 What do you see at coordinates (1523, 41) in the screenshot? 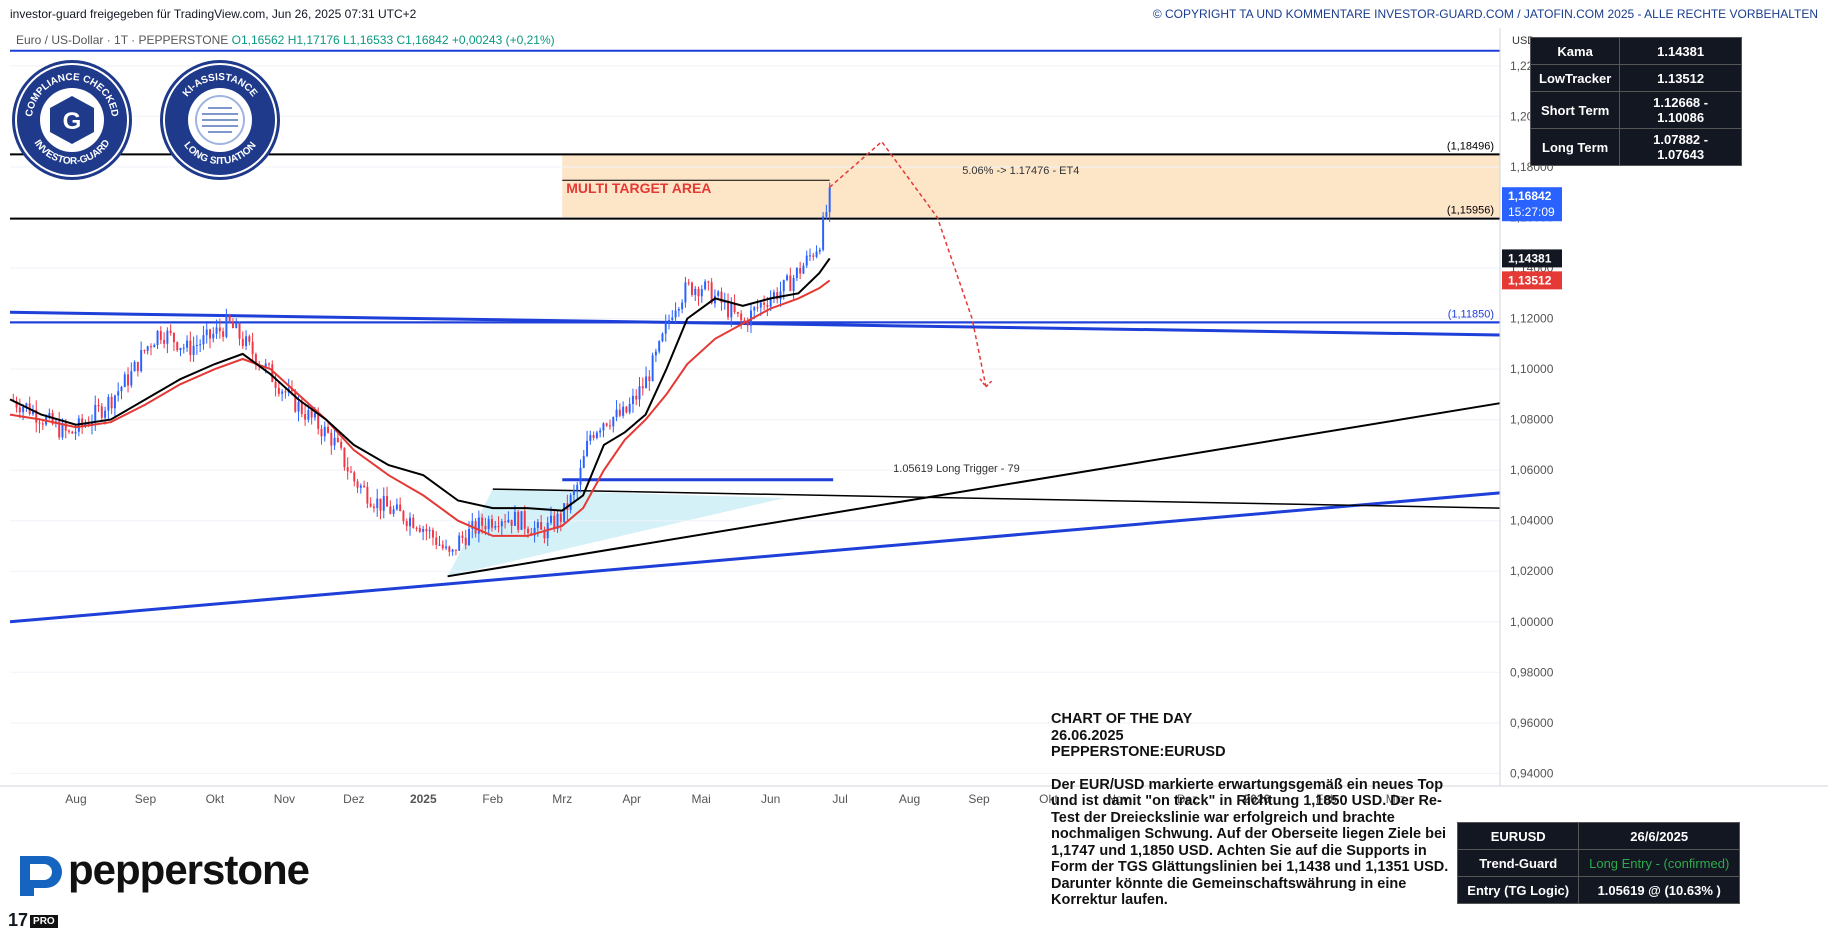
I see `currency-label: USD` at bounding box center [1523, 41].